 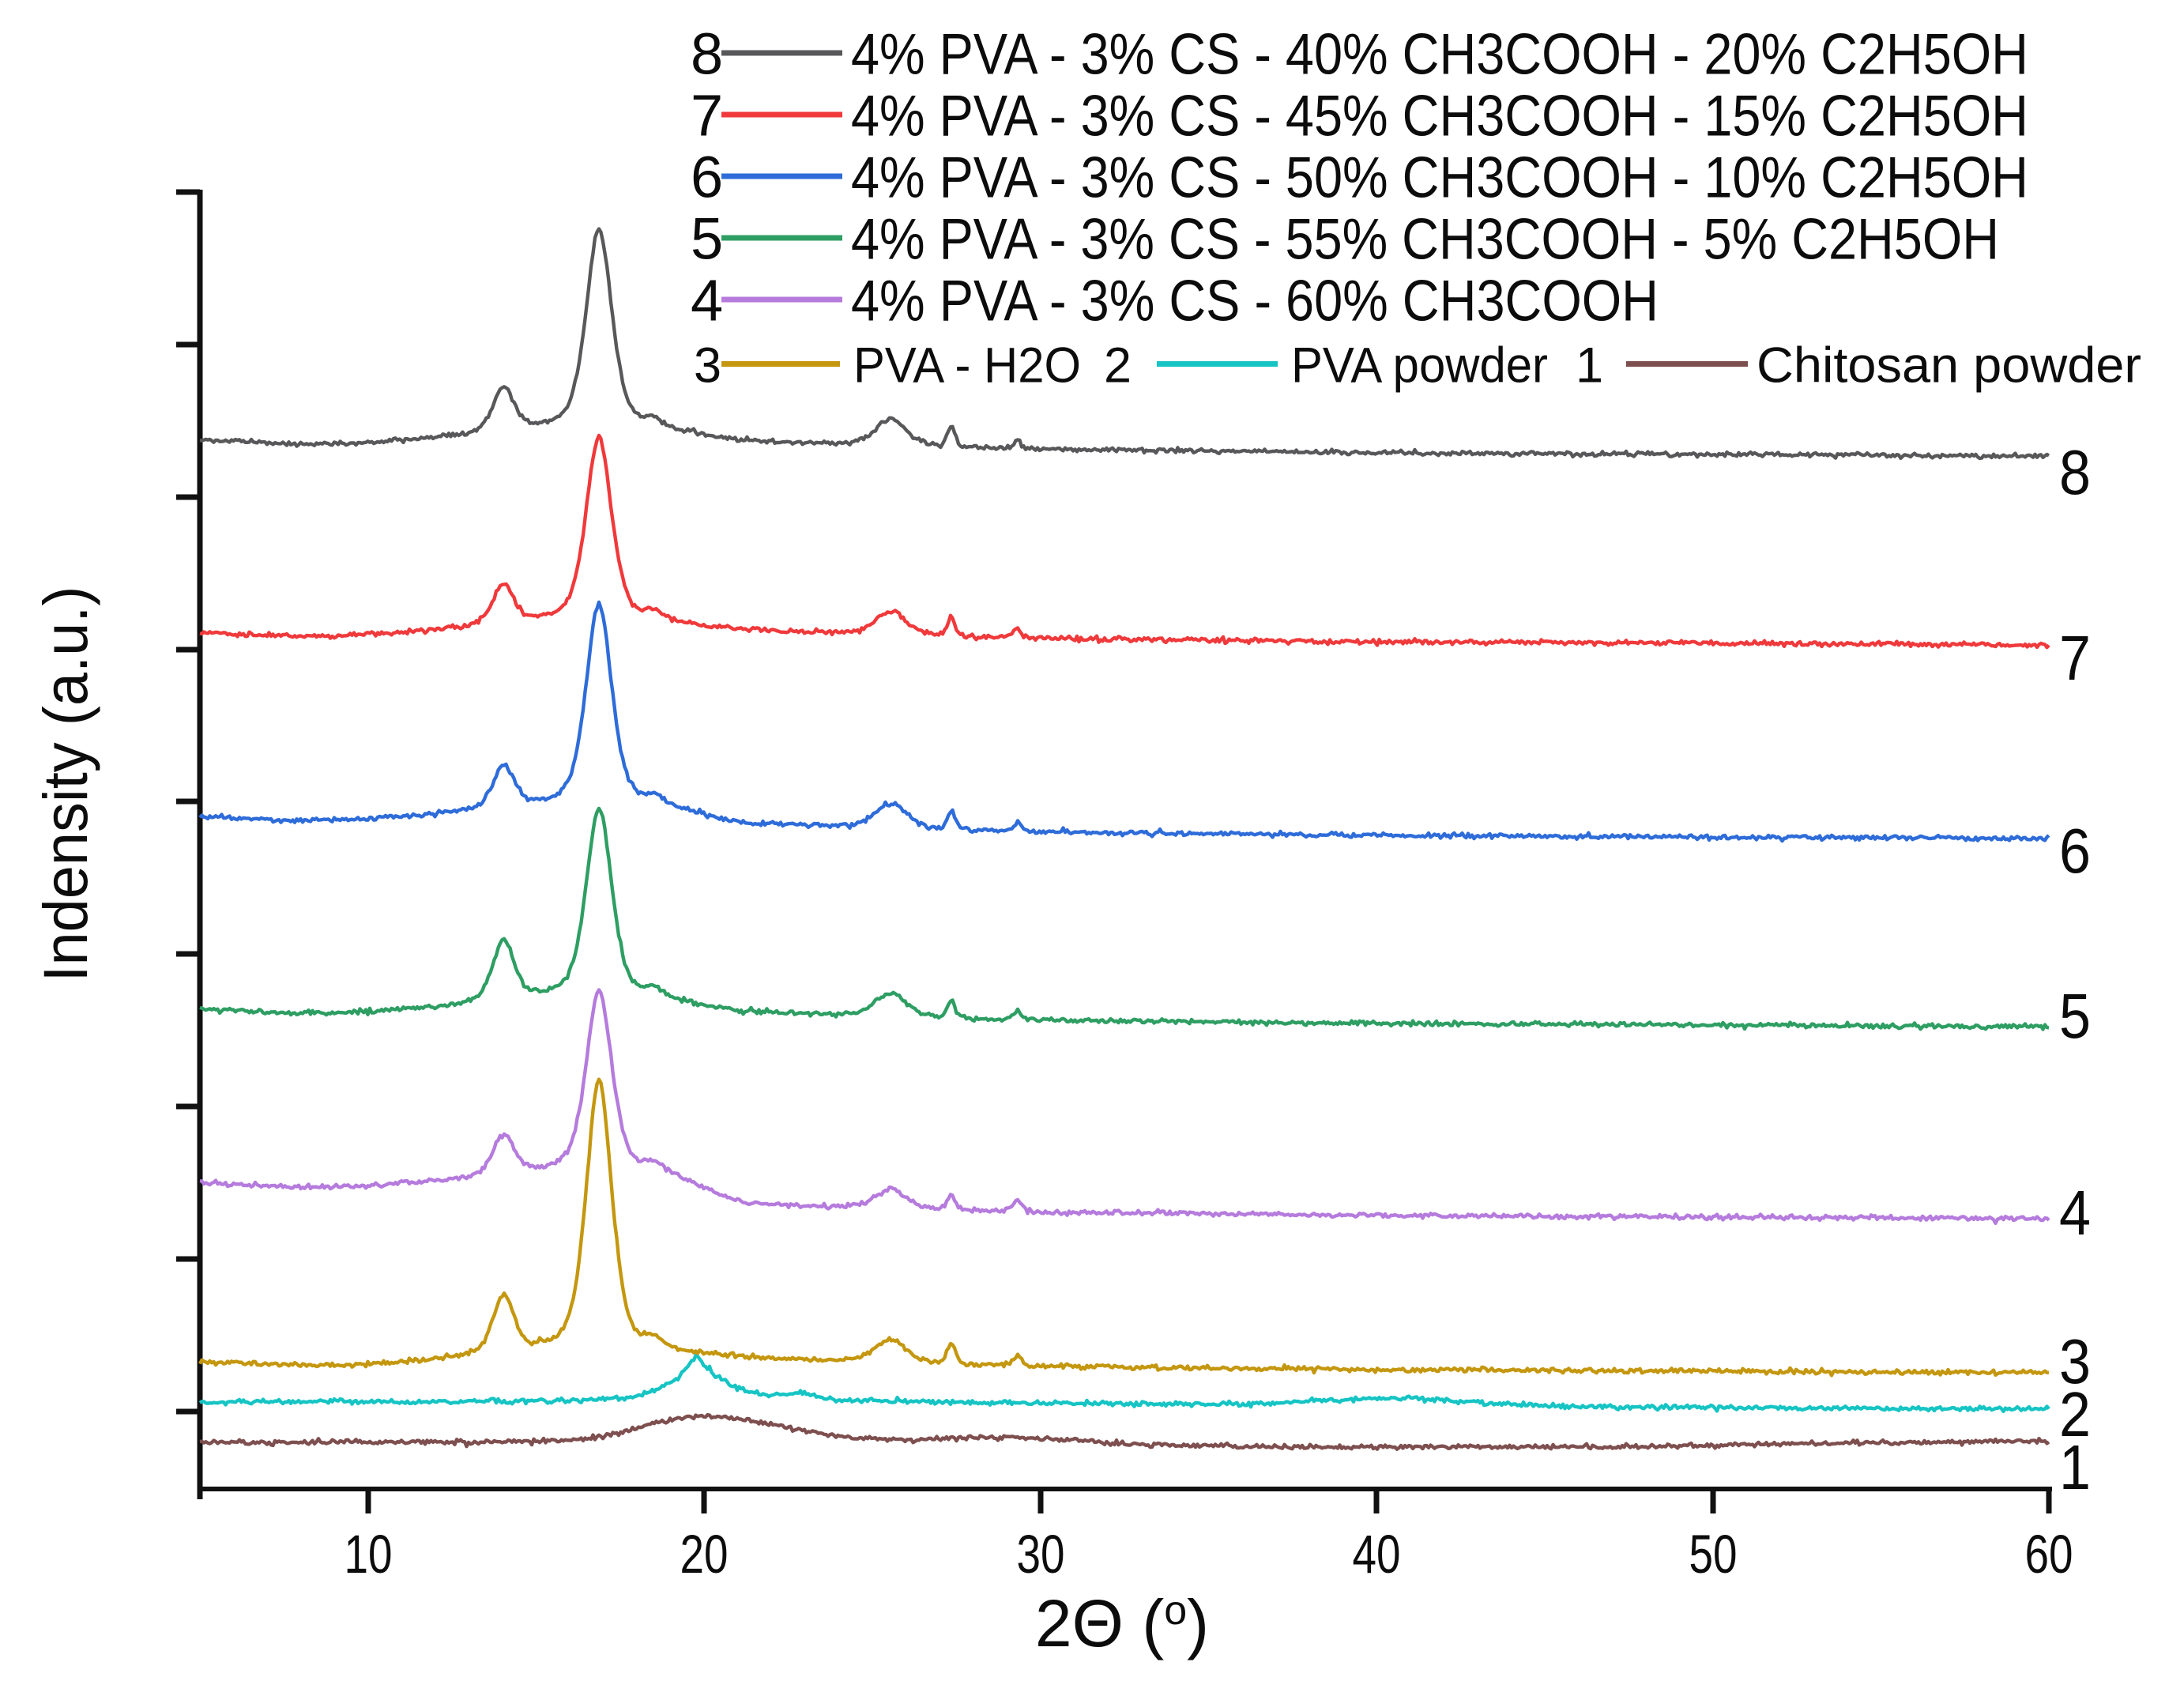 What do you see at coordinates (1122, 1623) in the screenshot?
I see `svg-text: 2Θ (o)` at bounding box center [1122, 1623].